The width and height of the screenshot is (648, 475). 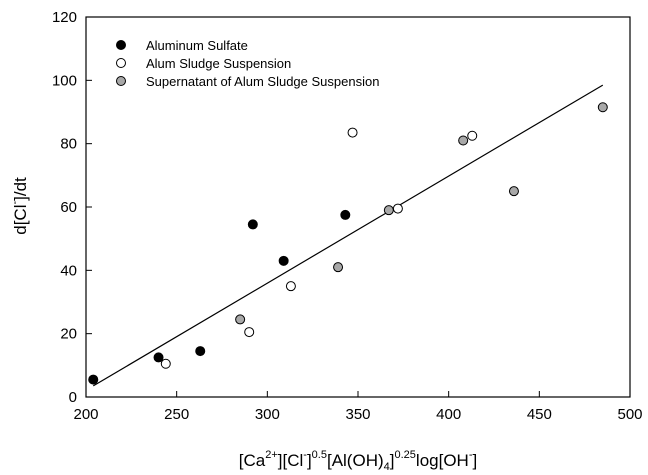 I want to click on x-axis-ticks: 200 250 300 350 400 450 500, so click(x=358, y=407).